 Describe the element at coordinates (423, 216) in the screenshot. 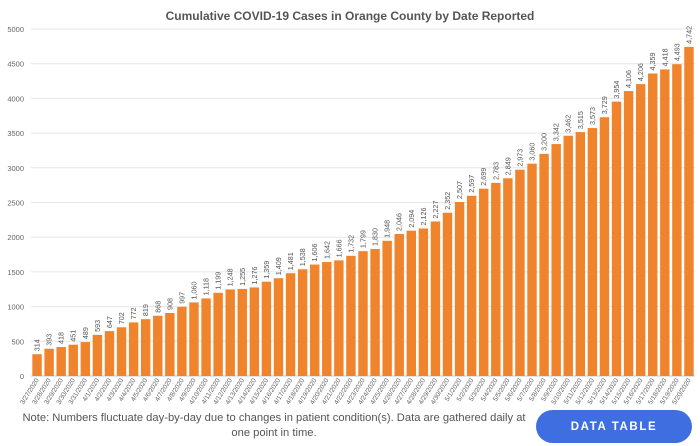

I see `data-label: 2,126` at that location.